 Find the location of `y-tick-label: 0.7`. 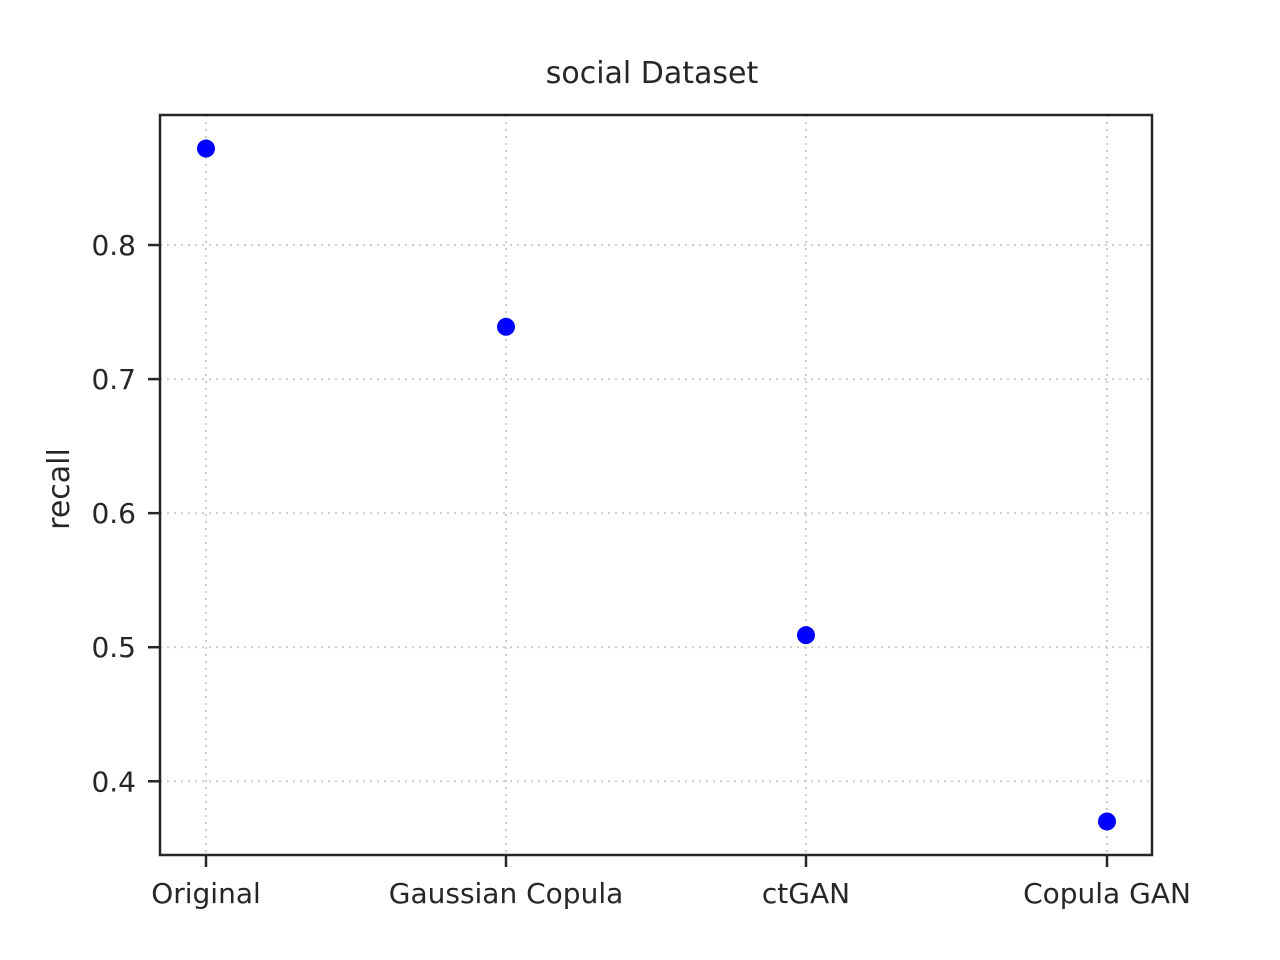

y-tick-label: 0.7 is located at coordinates (113, 379).